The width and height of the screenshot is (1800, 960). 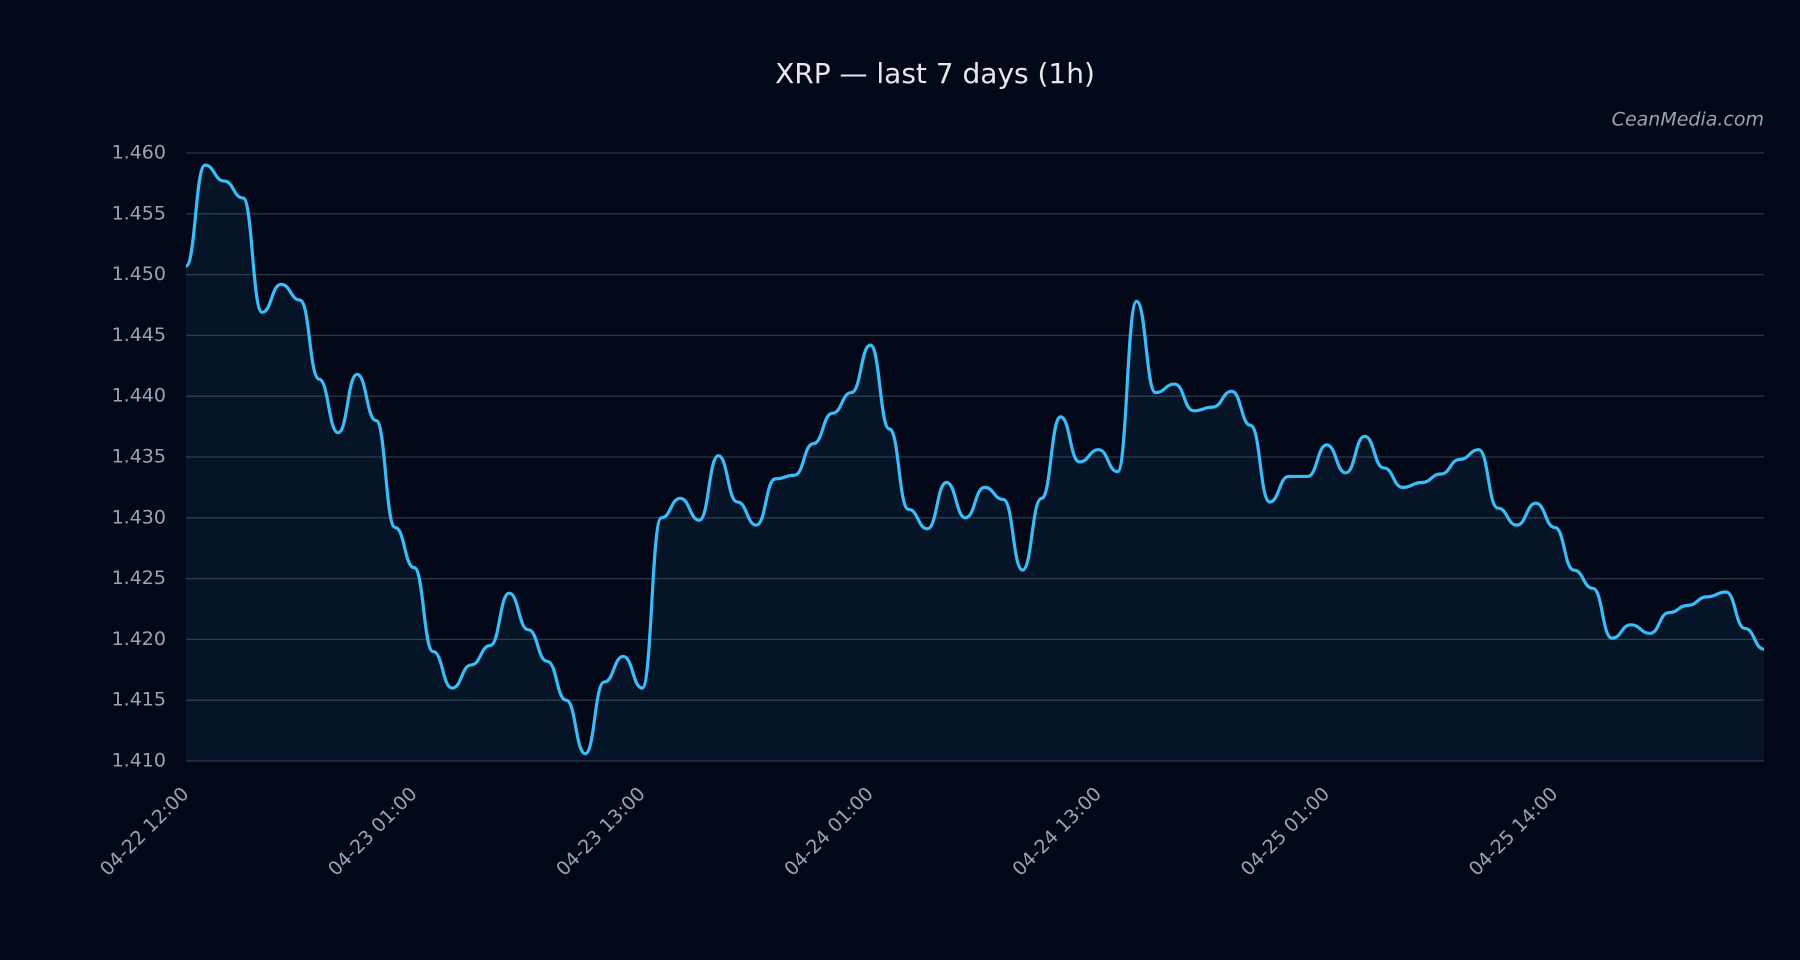 I want to click on y-tick-label: 1.460, so click(x=139, y=153).